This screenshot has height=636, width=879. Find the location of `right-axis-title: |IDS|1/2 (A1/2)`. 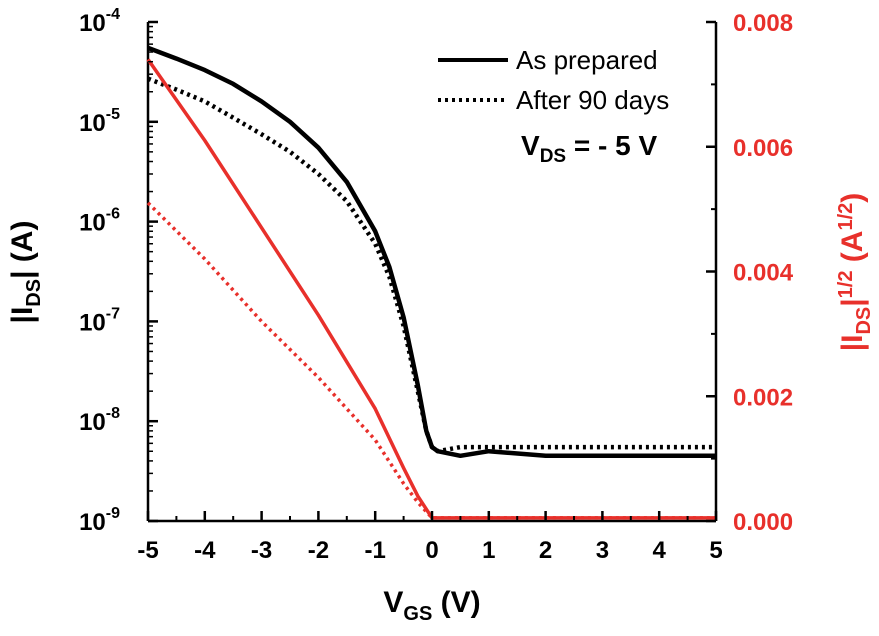

right-axis-title: |IDS|1/2 (A1/2) is located at coordinates (855, 272).